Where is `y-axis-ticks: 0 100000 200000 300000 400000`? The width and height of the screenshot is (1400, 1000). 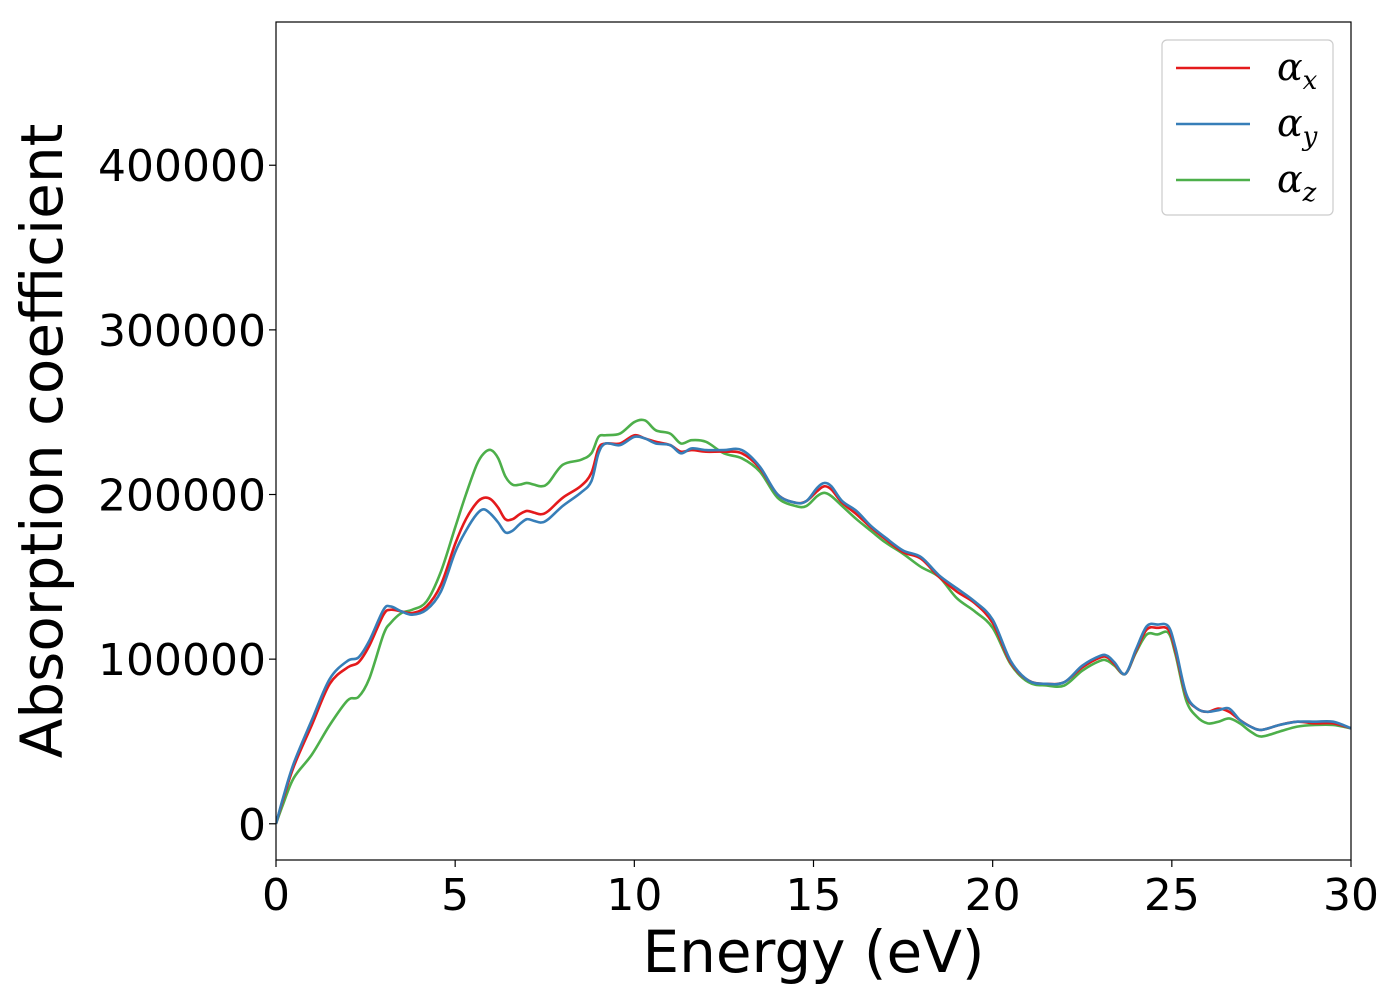
y-axis-ticks: 0 100000 200000 300000 400000 is located at coordinates (187, 496).